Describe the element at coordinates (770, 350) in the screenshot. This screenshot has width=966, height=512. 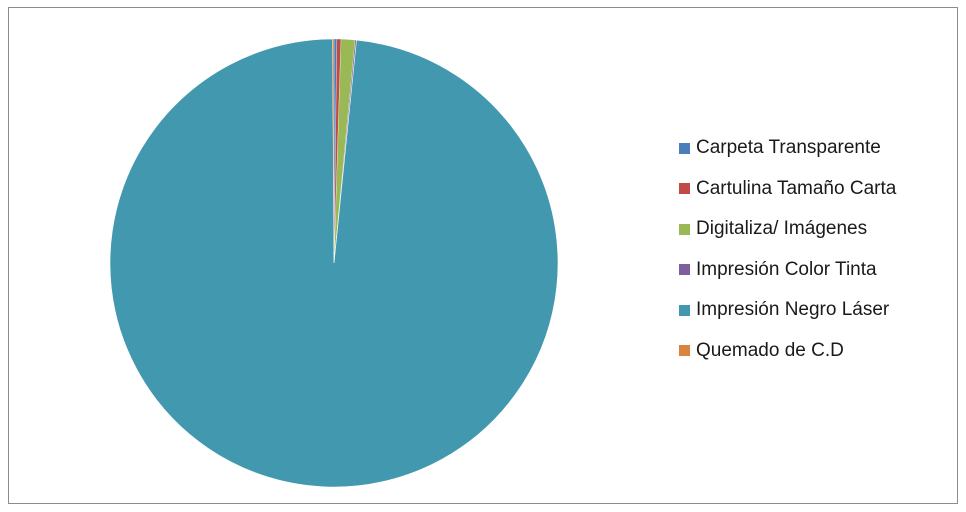
I see `legend-label: Quemado de C.D` at that location.